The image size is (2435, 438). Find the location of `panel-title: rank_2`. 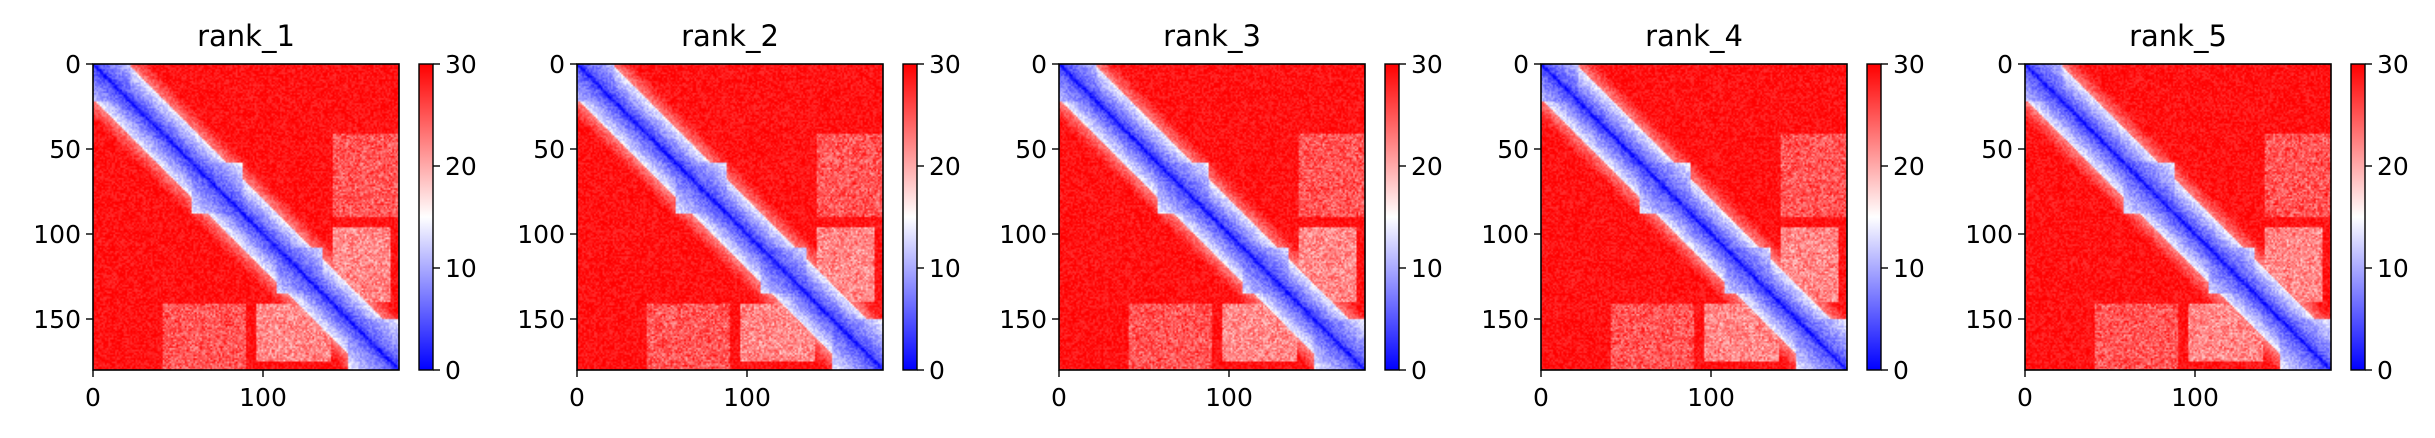

panel-title: rank_2 is located at coordinates (730, 36).